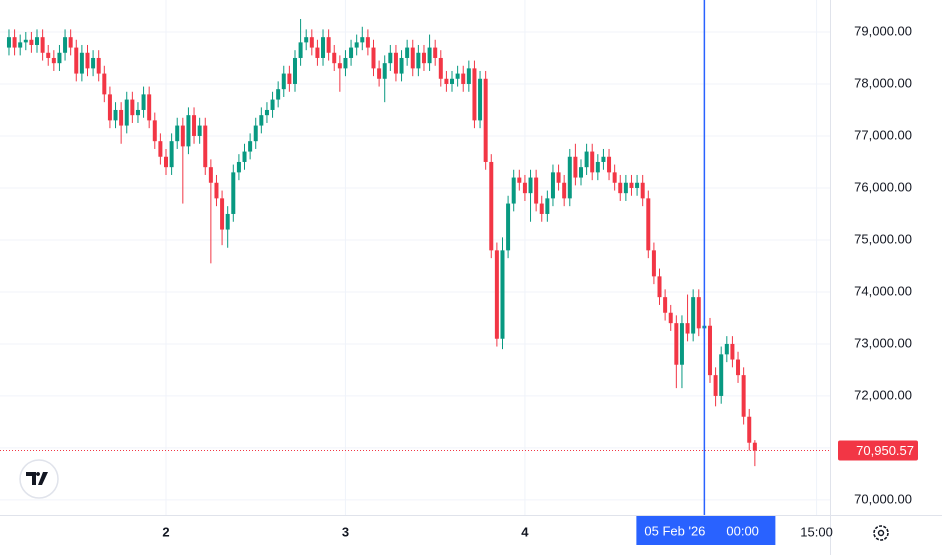 The image size is (942, 555). I want to click on settings-gear, so click(881, 533).